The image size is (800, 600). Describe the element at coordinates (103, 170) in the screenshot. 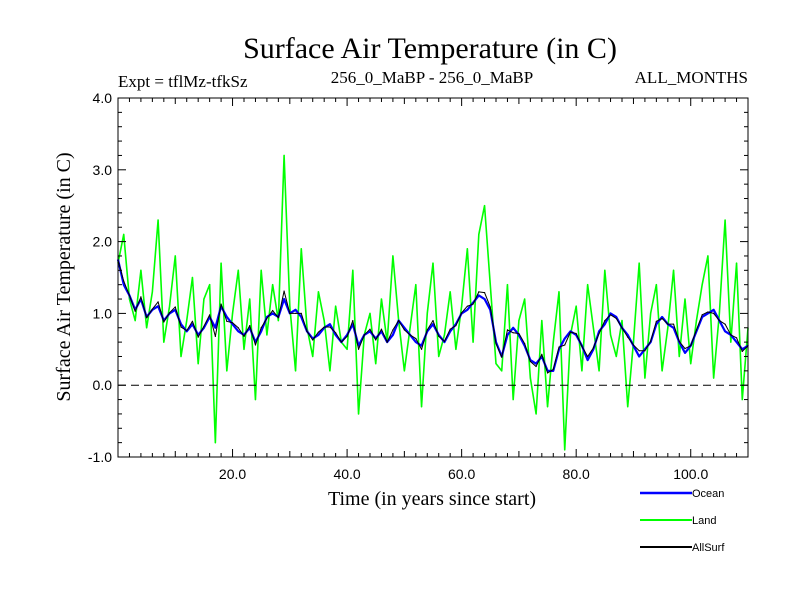

I see `y-tick-label: 3.0` at that location.